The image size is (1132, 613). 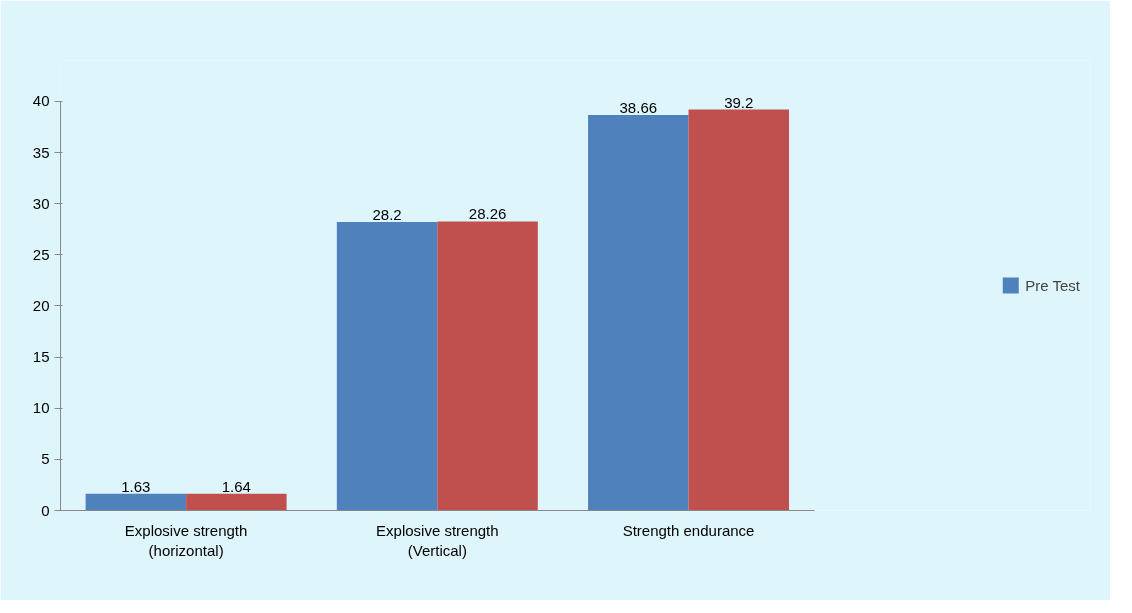 I want to click on y-tick-label: 20, so click(x=41, y=305).